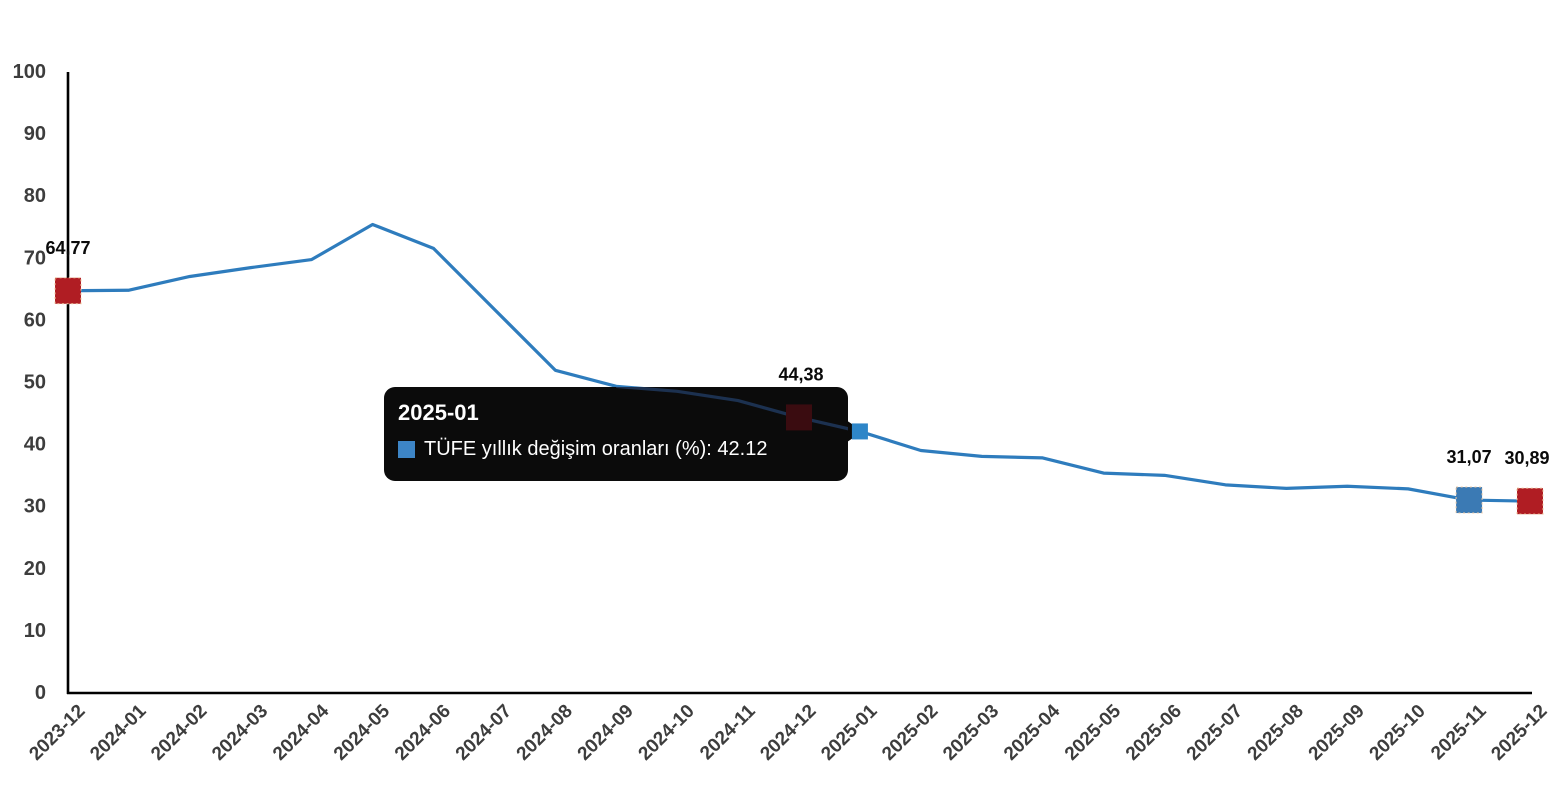 The image size is (1556, 800). Describe the element at coordinates (971, 733) in the screenshot. I see `x-tick-label: 2025-03` at that location.